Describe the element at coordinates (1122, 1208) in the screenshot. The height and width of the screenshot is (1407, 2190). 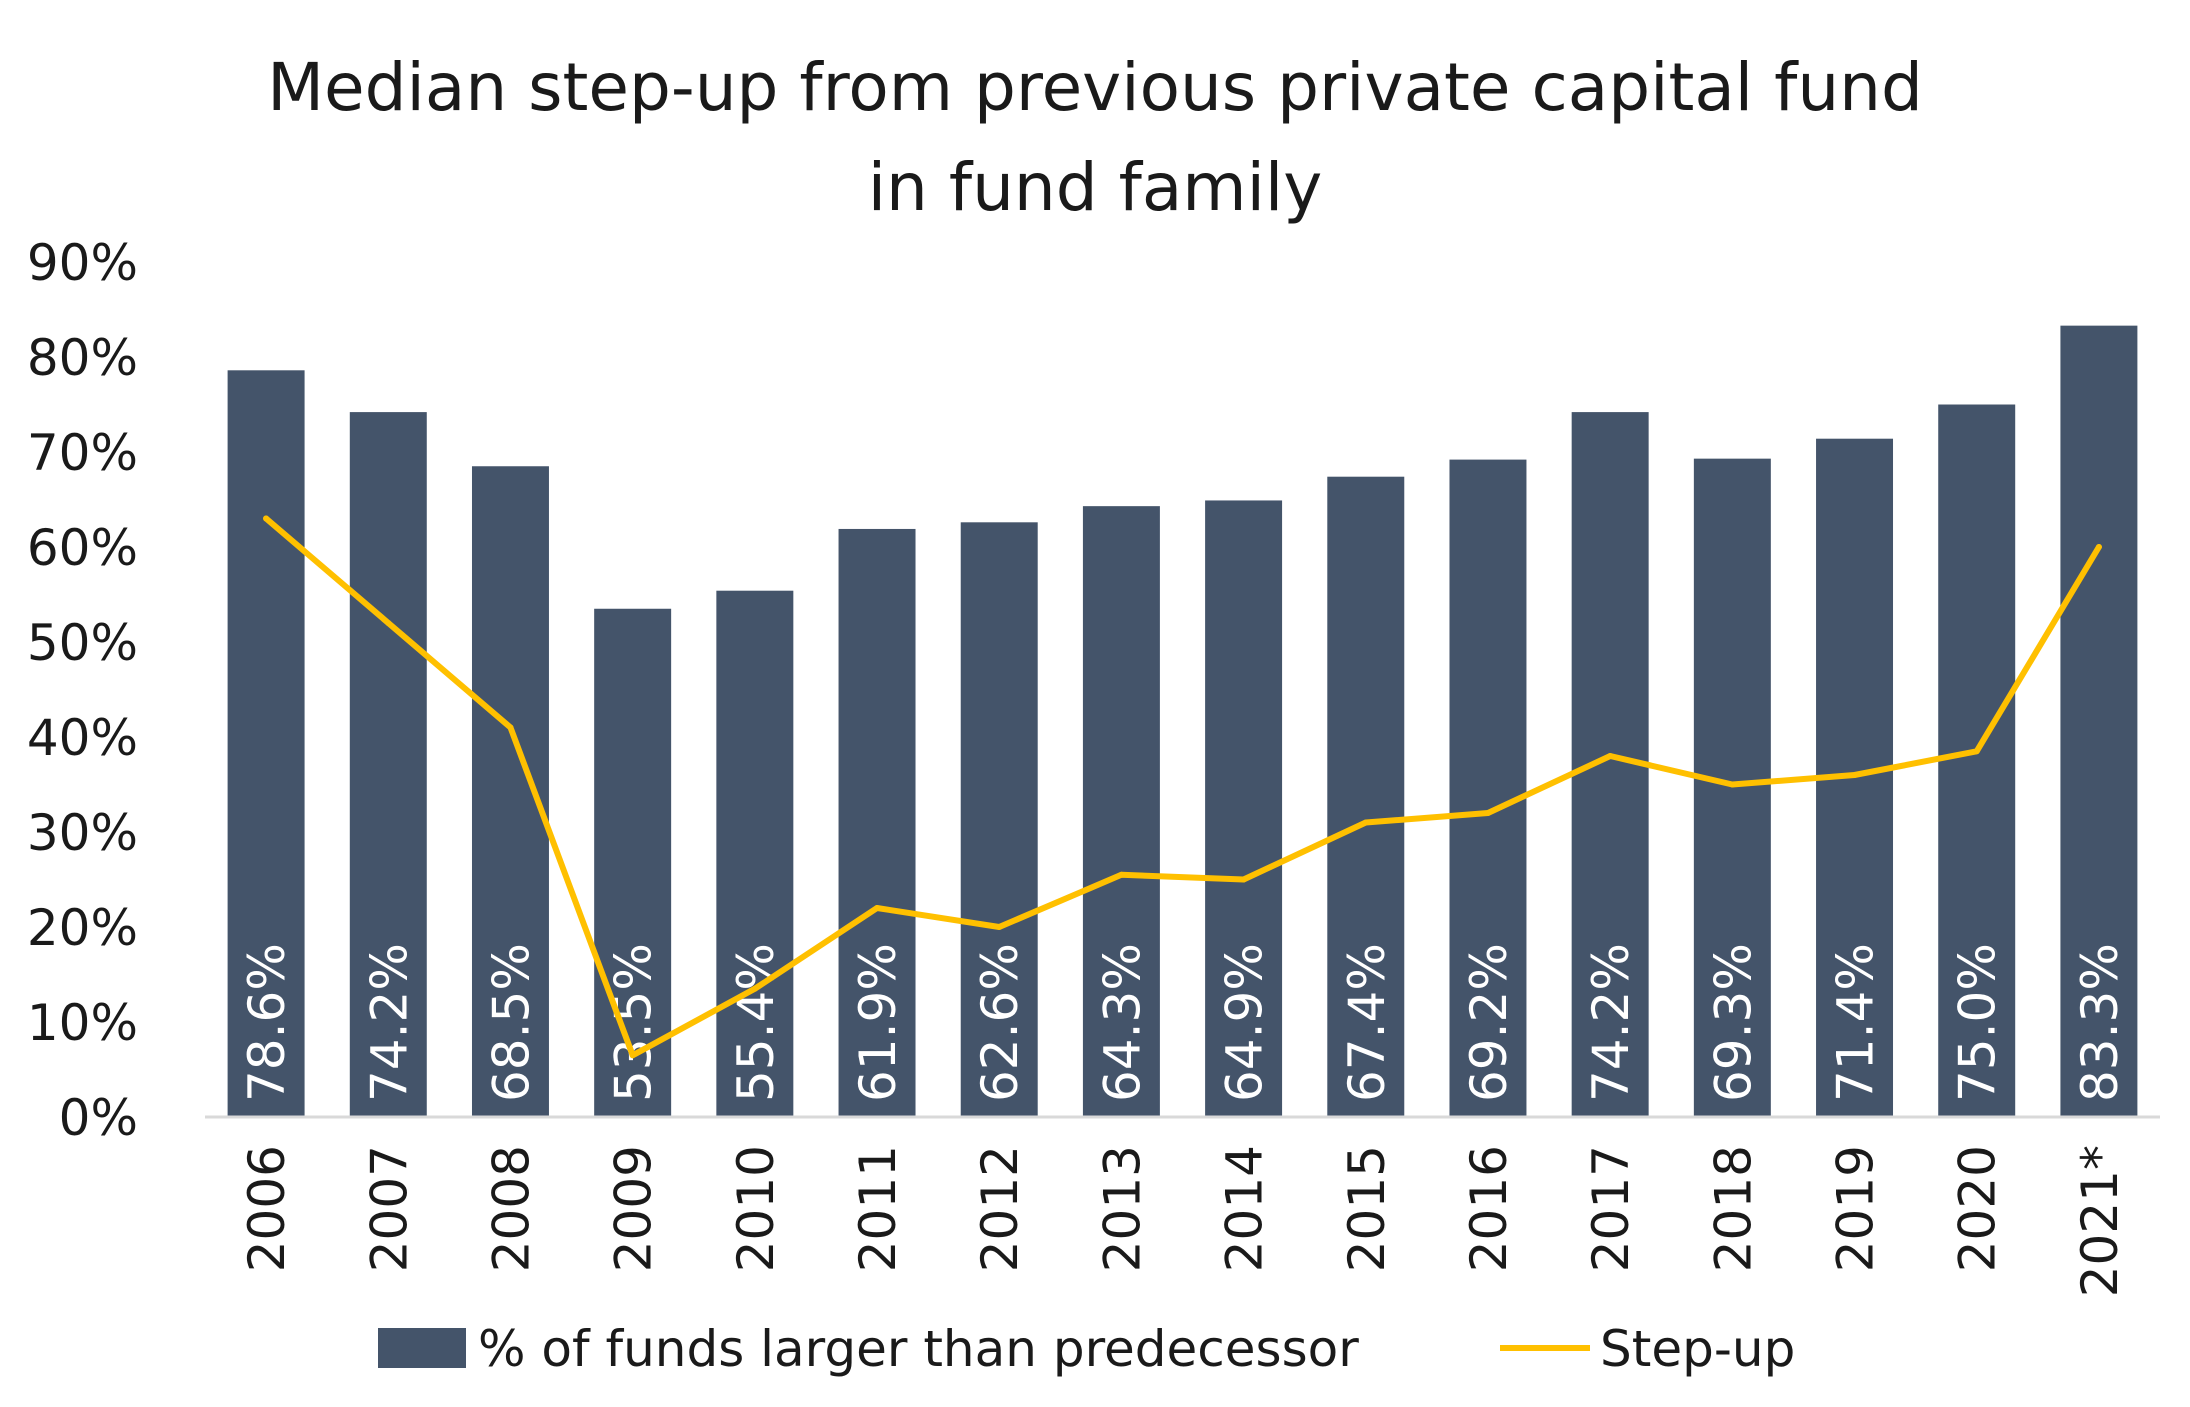
I see `x-tick-label: 2013` at that location.